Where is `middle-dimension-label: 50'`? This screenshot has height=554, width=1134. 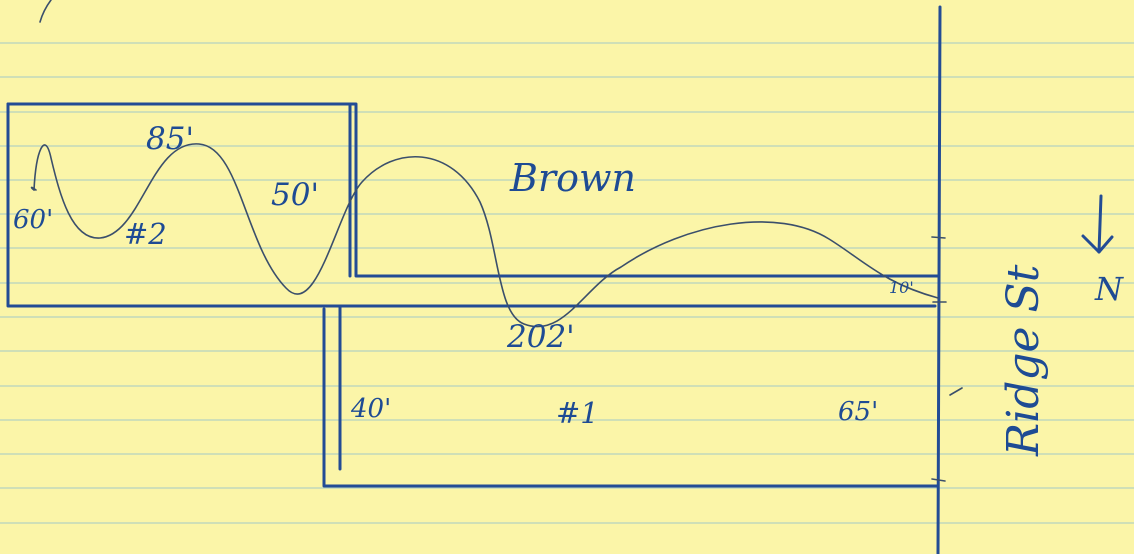 middle-dimension-label: 50' is located at coordinates (295, 195).